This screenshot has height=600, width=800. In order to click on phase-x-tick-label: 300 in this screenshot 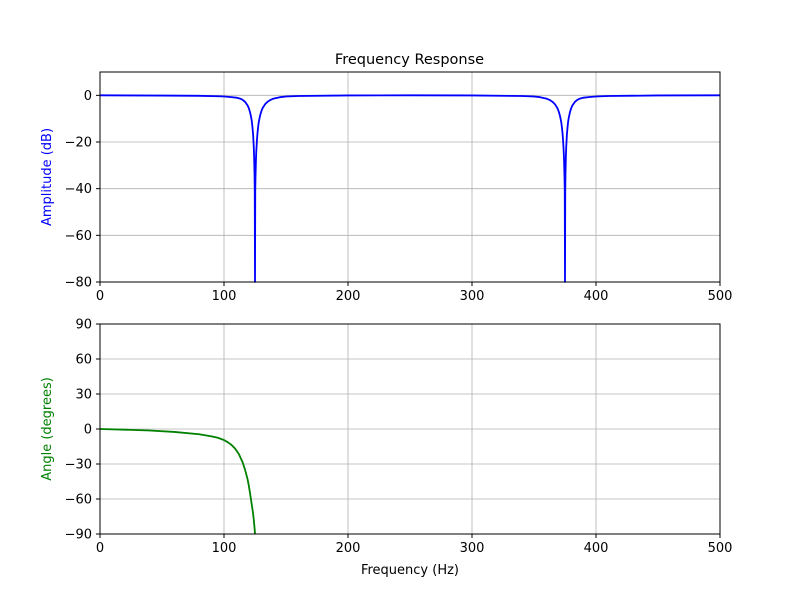, I will do `click(472, 548)`.